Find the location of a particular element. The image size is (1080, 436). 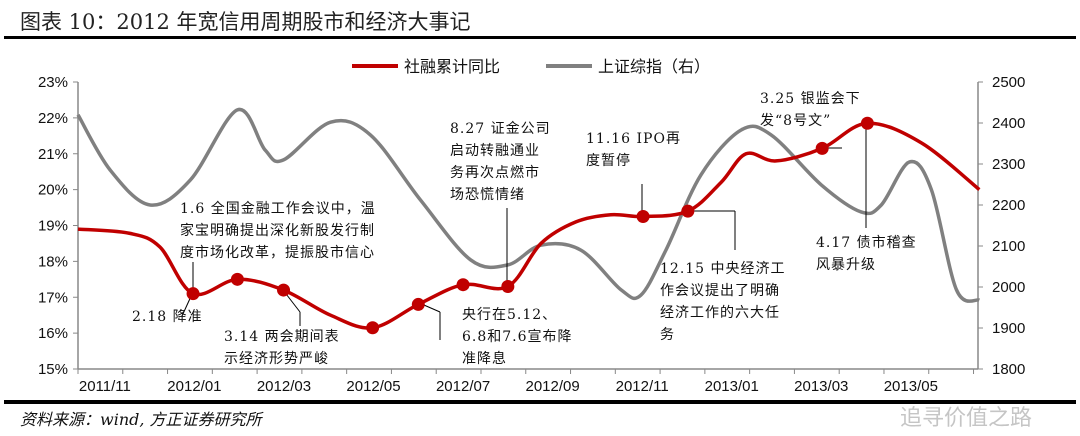

annotation-4: 央行在5.12、 6.8和7.6宣布降 准降息 is located at coordinates (517, 337).